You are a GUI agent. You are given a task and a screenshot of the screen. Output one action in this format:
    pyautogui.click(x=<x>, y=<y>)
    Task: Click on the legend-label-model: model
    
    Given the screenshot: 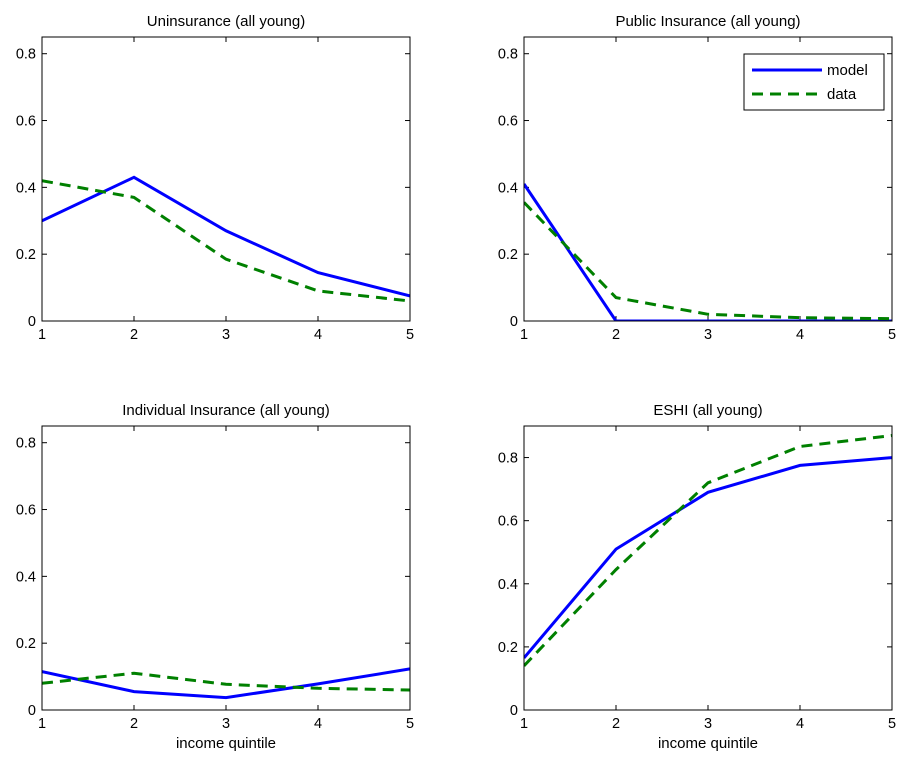 What is the action you would take?
    pyautogui.click(x=847, y=70)
    